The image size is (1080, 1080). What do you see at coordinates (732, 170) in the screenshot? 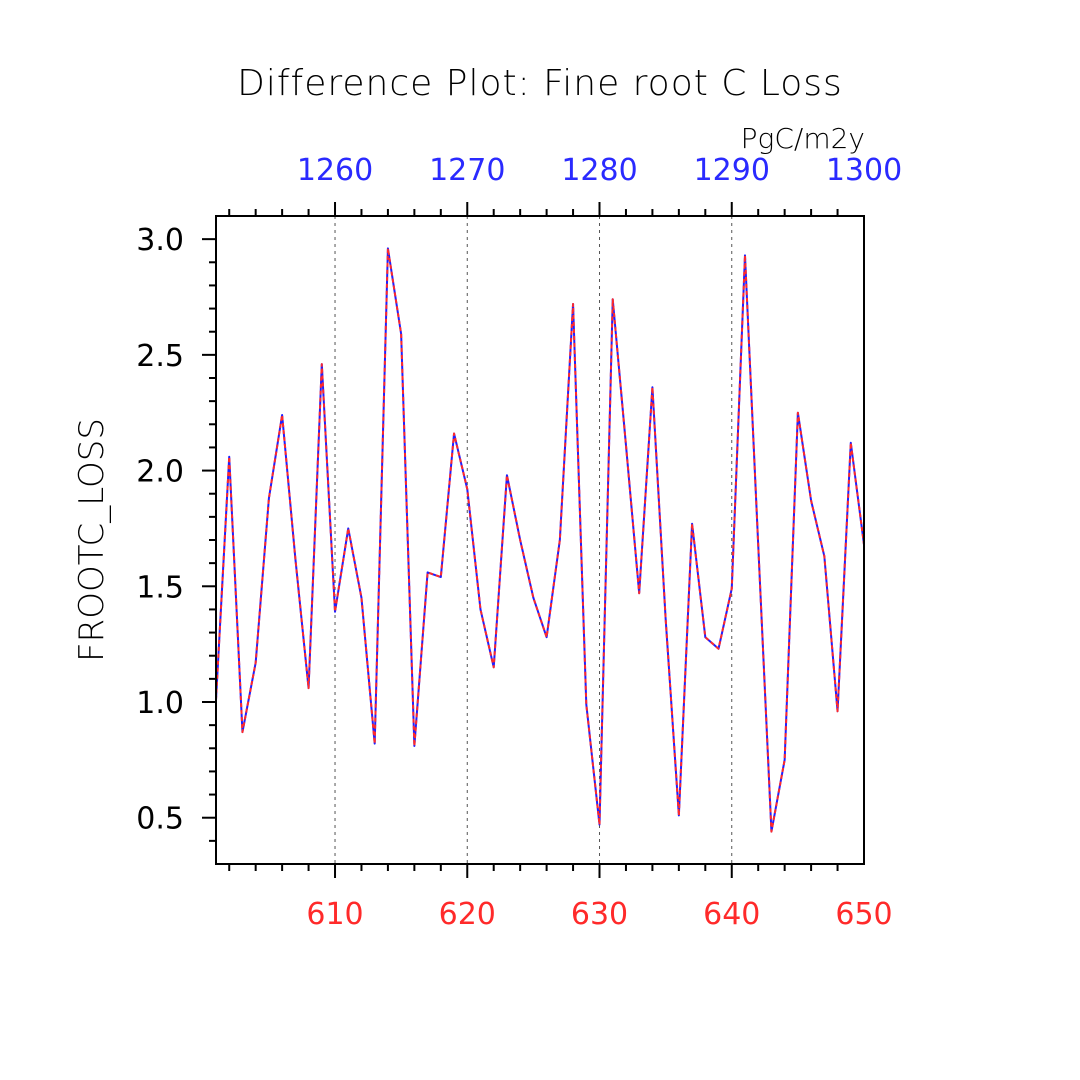
I see `top-tick-label-1290: 1290` at bounding box center [732, 170].